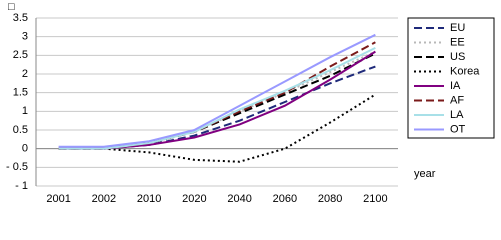 This screenshot has width=501, height=240. Describe the element at coordinates (25, 149) in the screenshot. I see `y-tick-label: 0` at that location.